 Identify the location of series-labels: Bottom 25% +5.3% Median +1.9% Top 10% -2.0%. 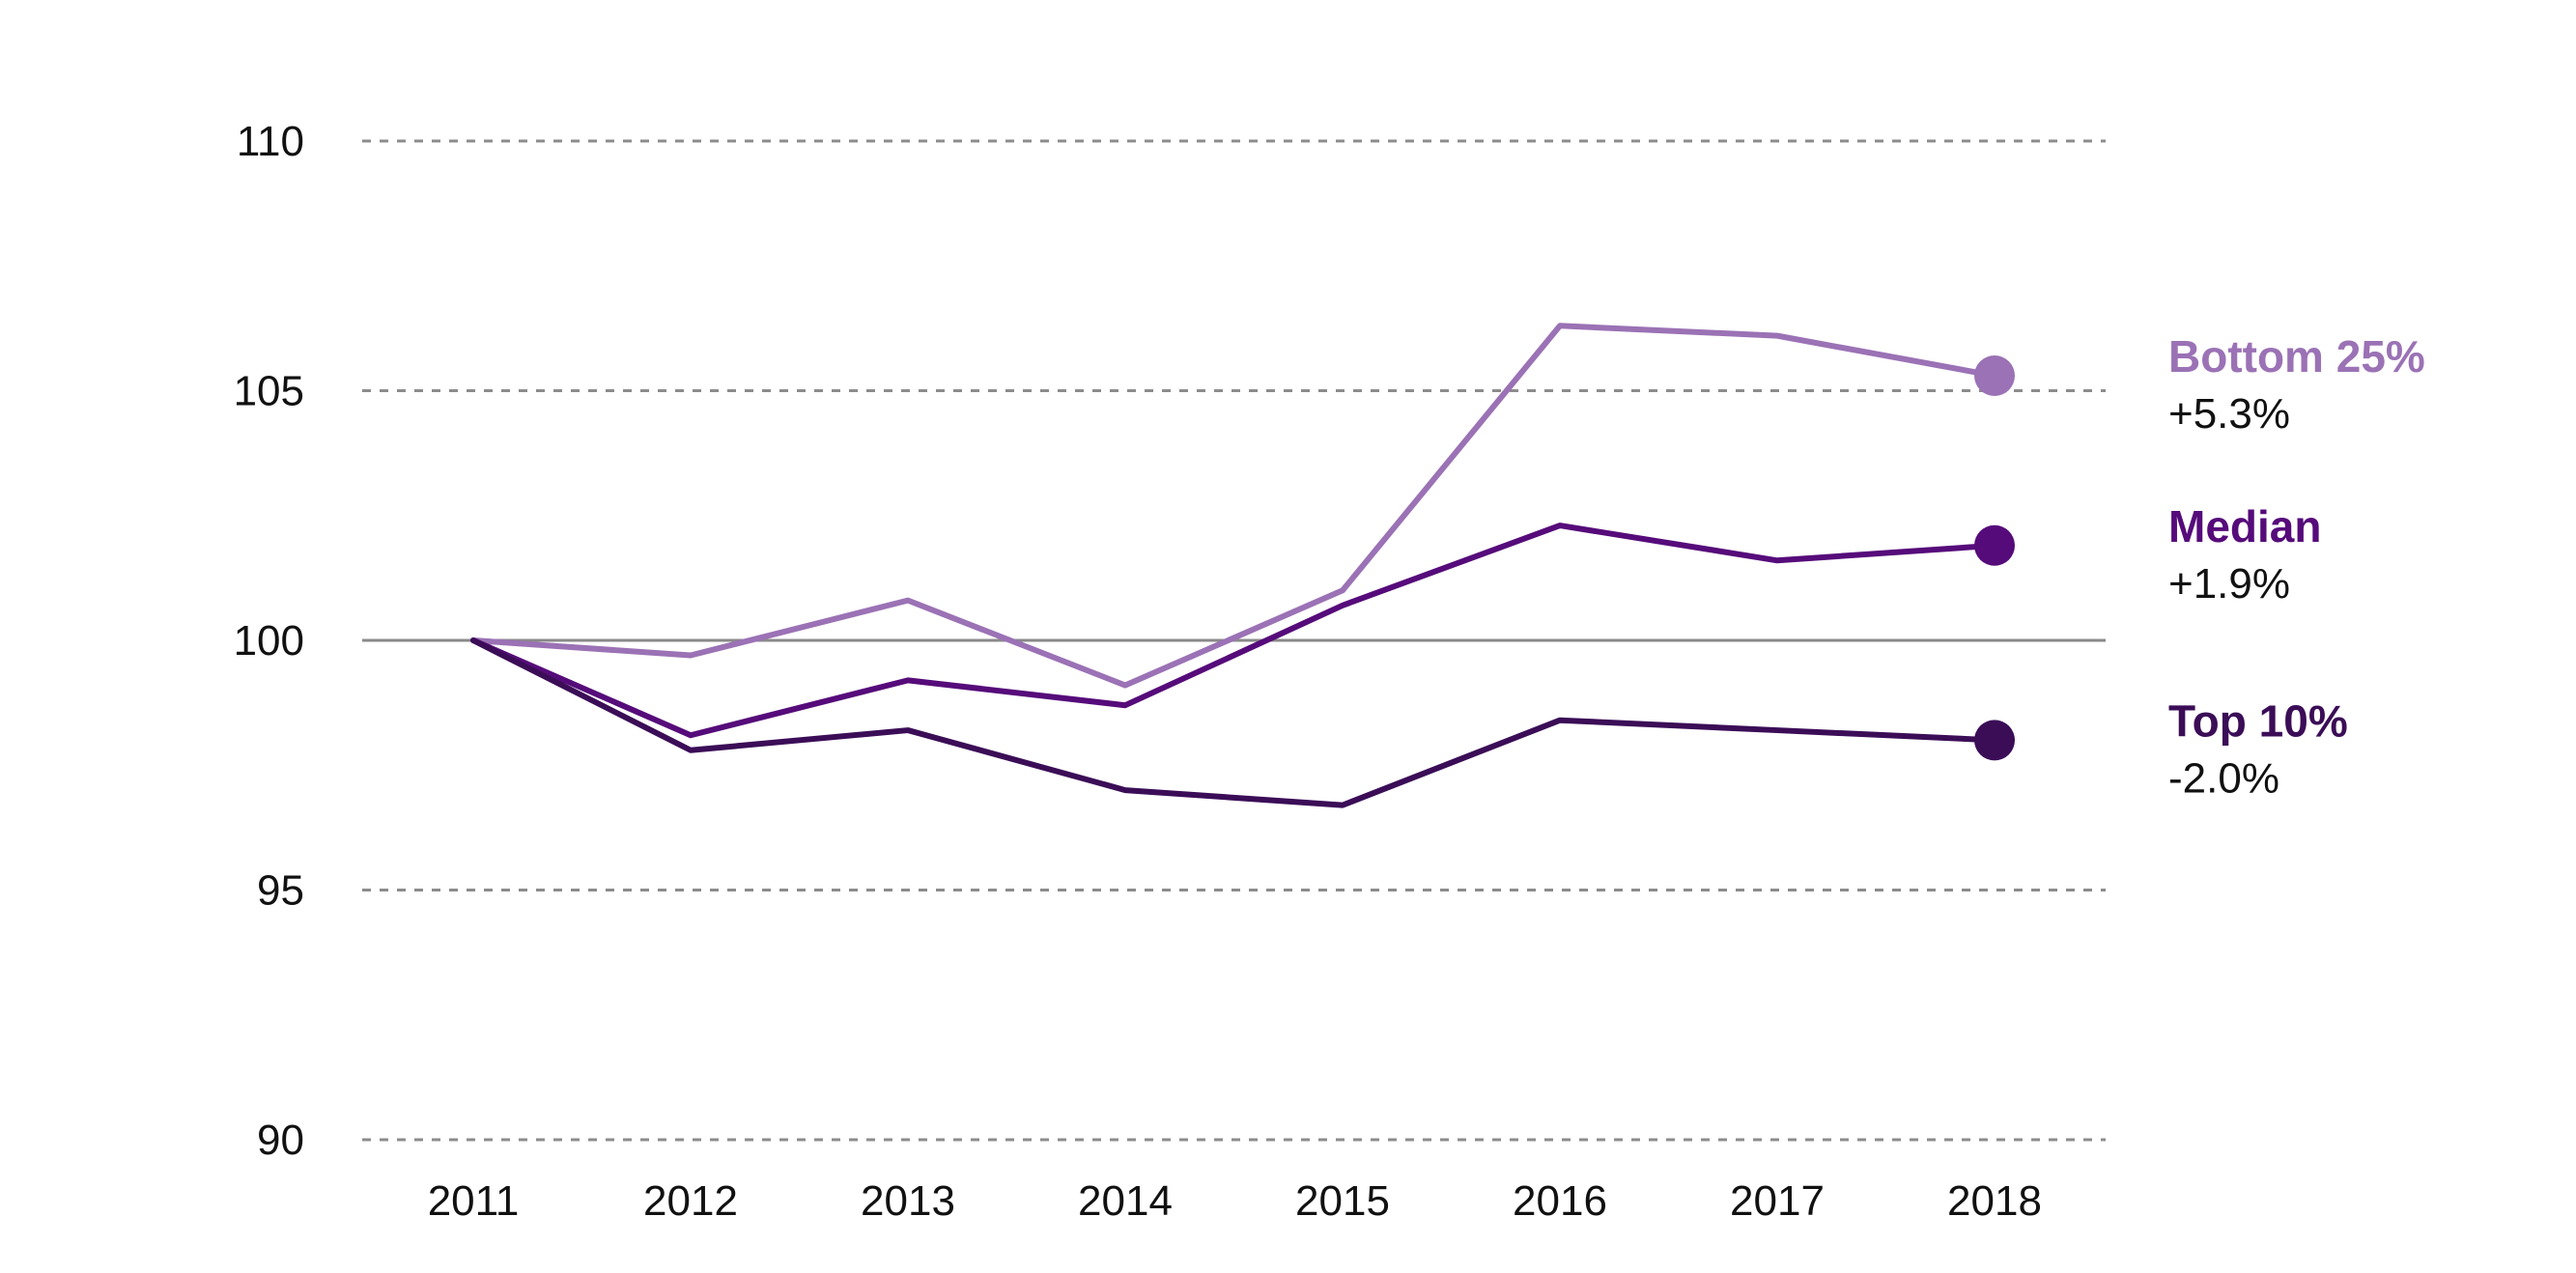
(2296, 566).